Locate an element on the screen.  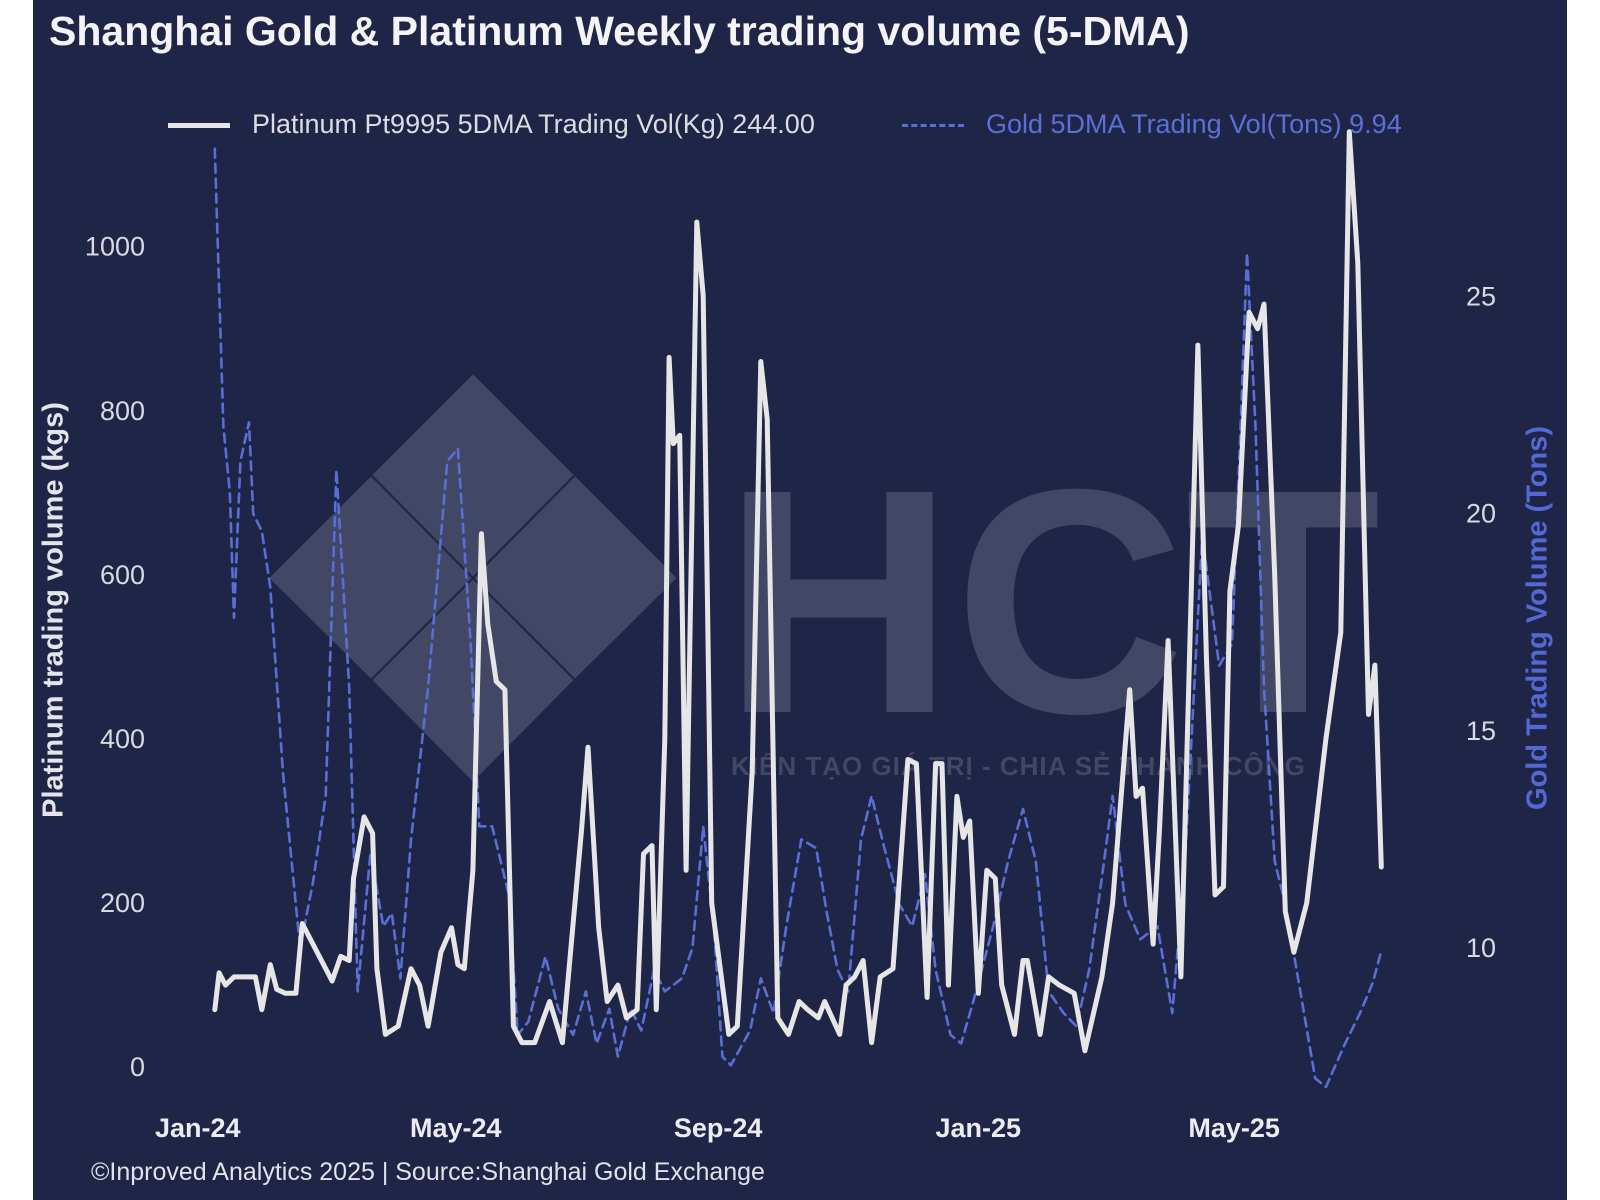
legend-label-gold: Gold 5DMA Trading Vol(Tons) 9.94 is located at coordinates (1194, 124).